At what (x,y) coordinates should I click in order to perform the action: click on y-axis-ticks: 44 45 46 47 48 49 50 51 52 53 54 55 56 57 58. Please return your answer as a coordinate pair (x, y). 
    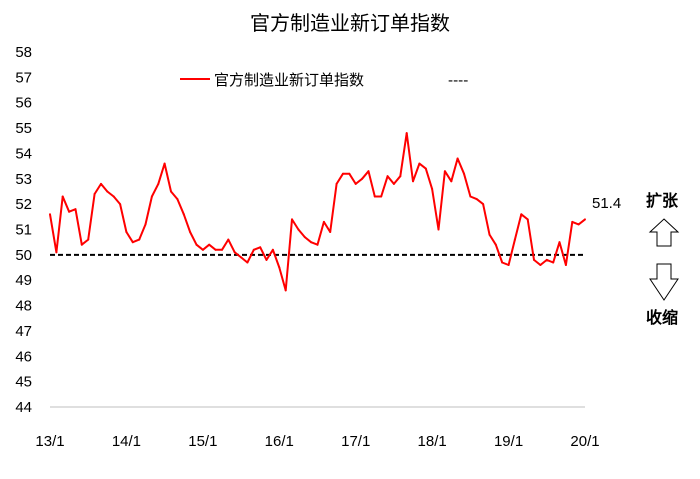
    Looking at the image, I should click on (23, 230).